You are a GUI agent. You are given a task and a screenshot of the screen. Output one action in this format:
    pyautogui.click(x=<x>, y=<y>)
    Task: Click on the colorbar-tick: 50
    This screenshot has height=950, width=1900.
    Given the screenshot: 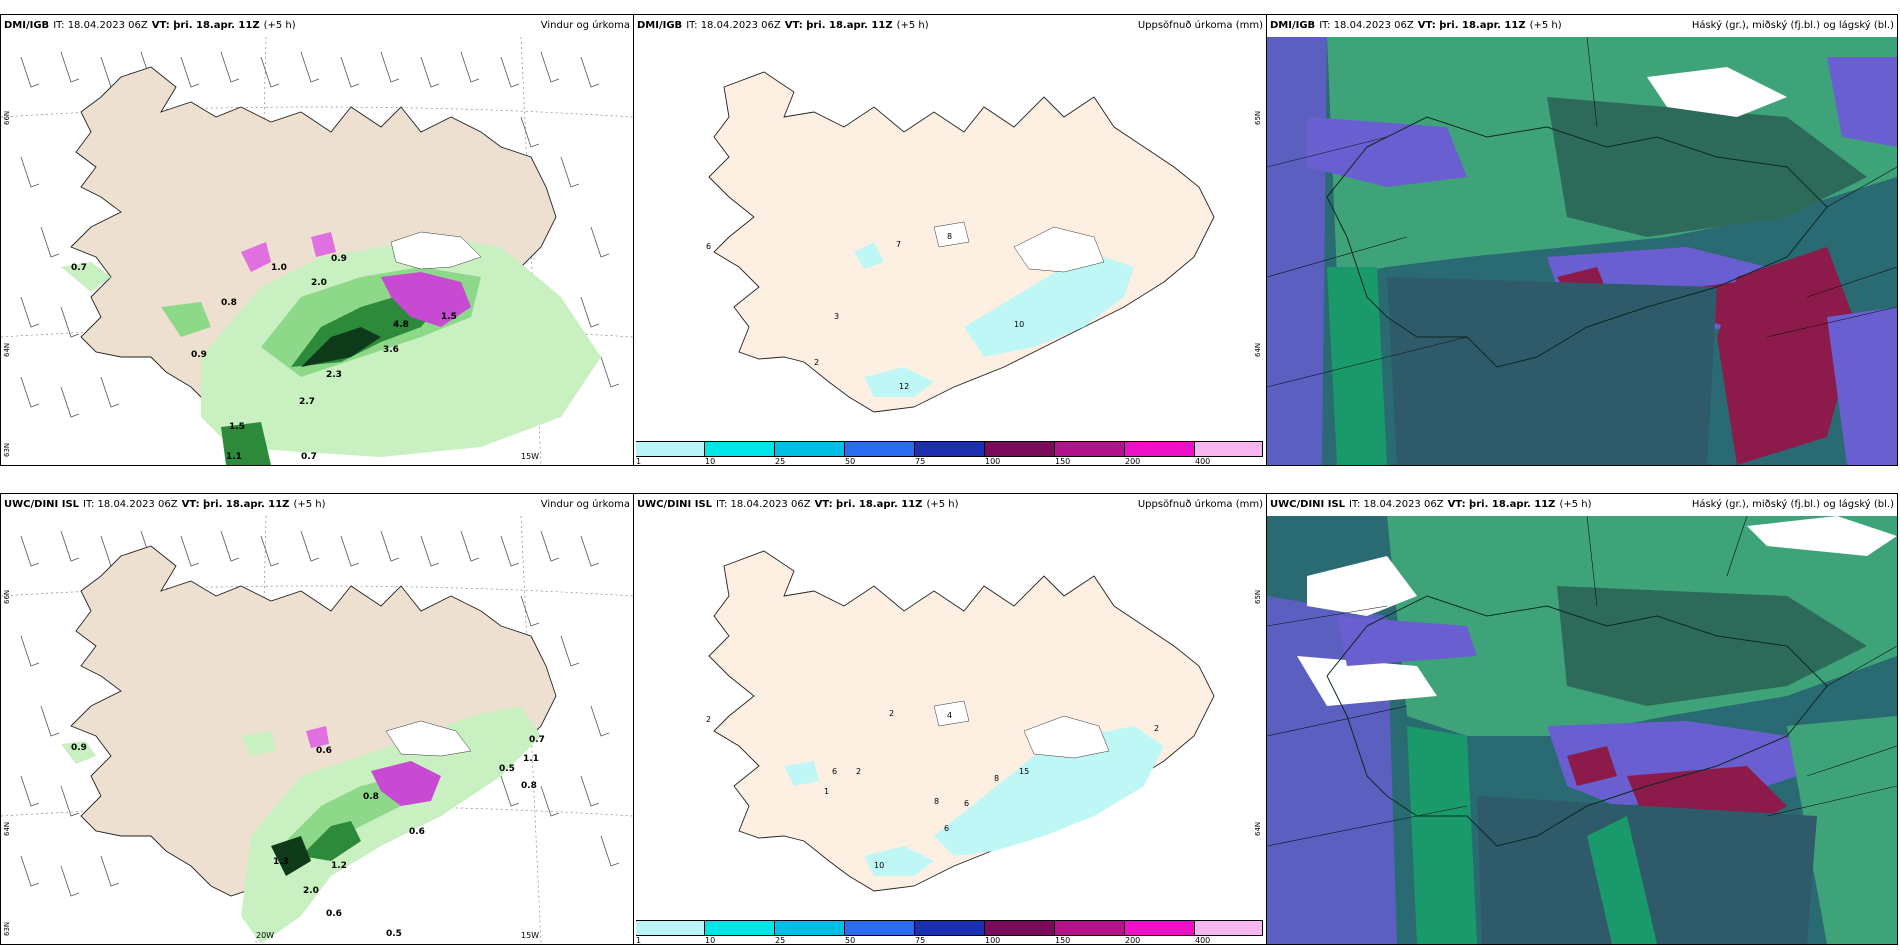 What is the action you would take?
    pyautogui.click(x=850, y=461)
    